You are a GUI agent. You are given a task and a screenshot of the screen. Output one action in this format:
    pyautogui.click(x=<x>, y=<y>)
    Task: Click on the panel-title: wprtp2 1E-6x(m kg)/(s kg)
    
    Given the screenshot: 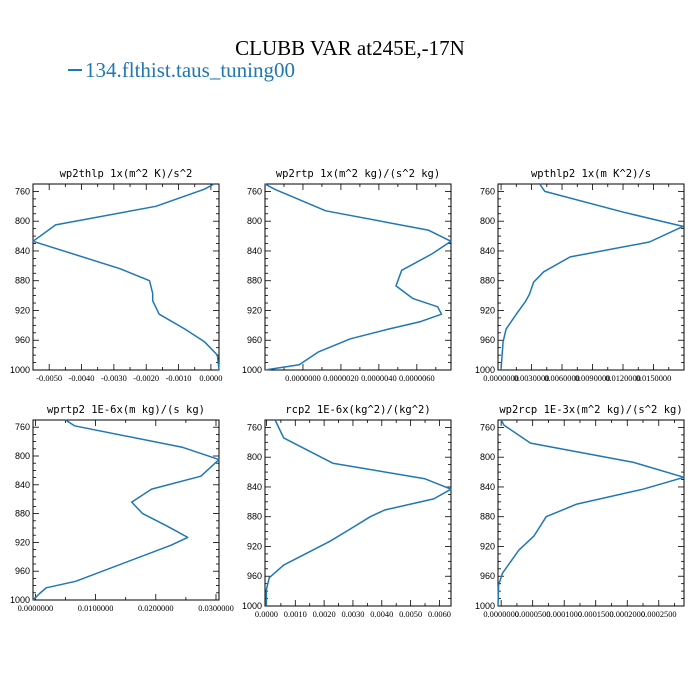 What is the action you would take?
    pyautogui.click(x=126, y=410)
    